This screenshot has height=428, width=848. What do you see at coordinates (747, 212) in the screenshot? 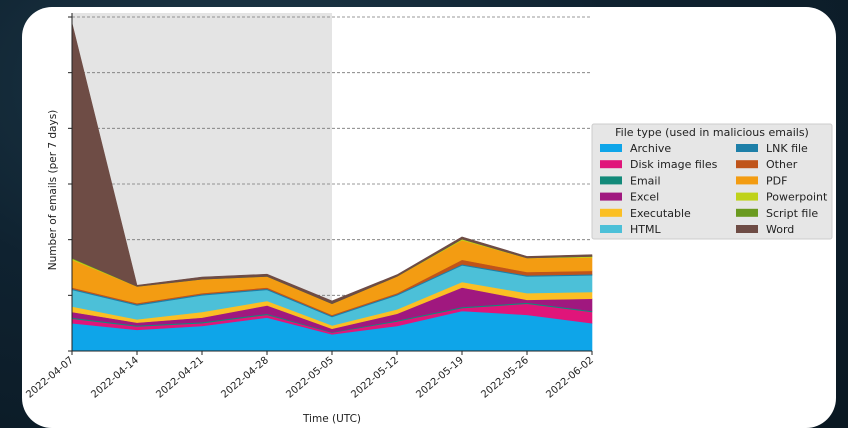
I see `legend-swatch-script-file` at bounding box center [747, 212].